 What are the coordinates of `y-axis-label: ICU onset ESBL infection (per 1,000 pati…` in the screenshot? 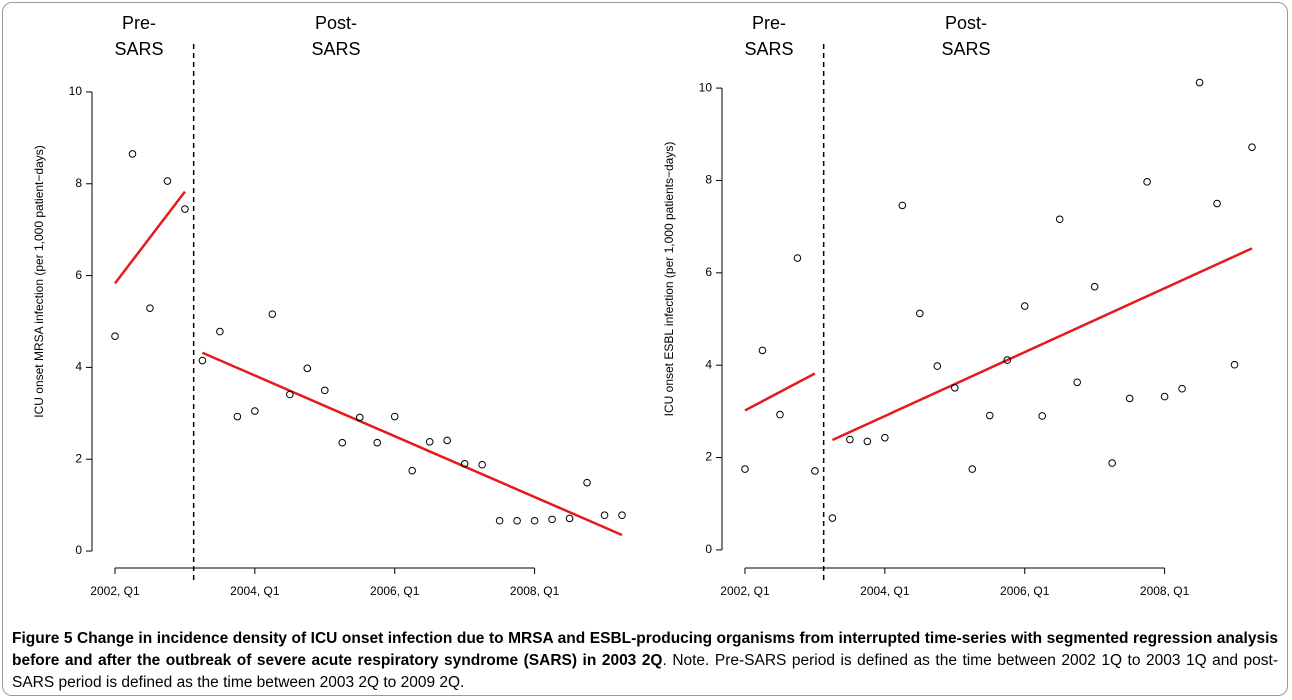 It's located at (669, 279).